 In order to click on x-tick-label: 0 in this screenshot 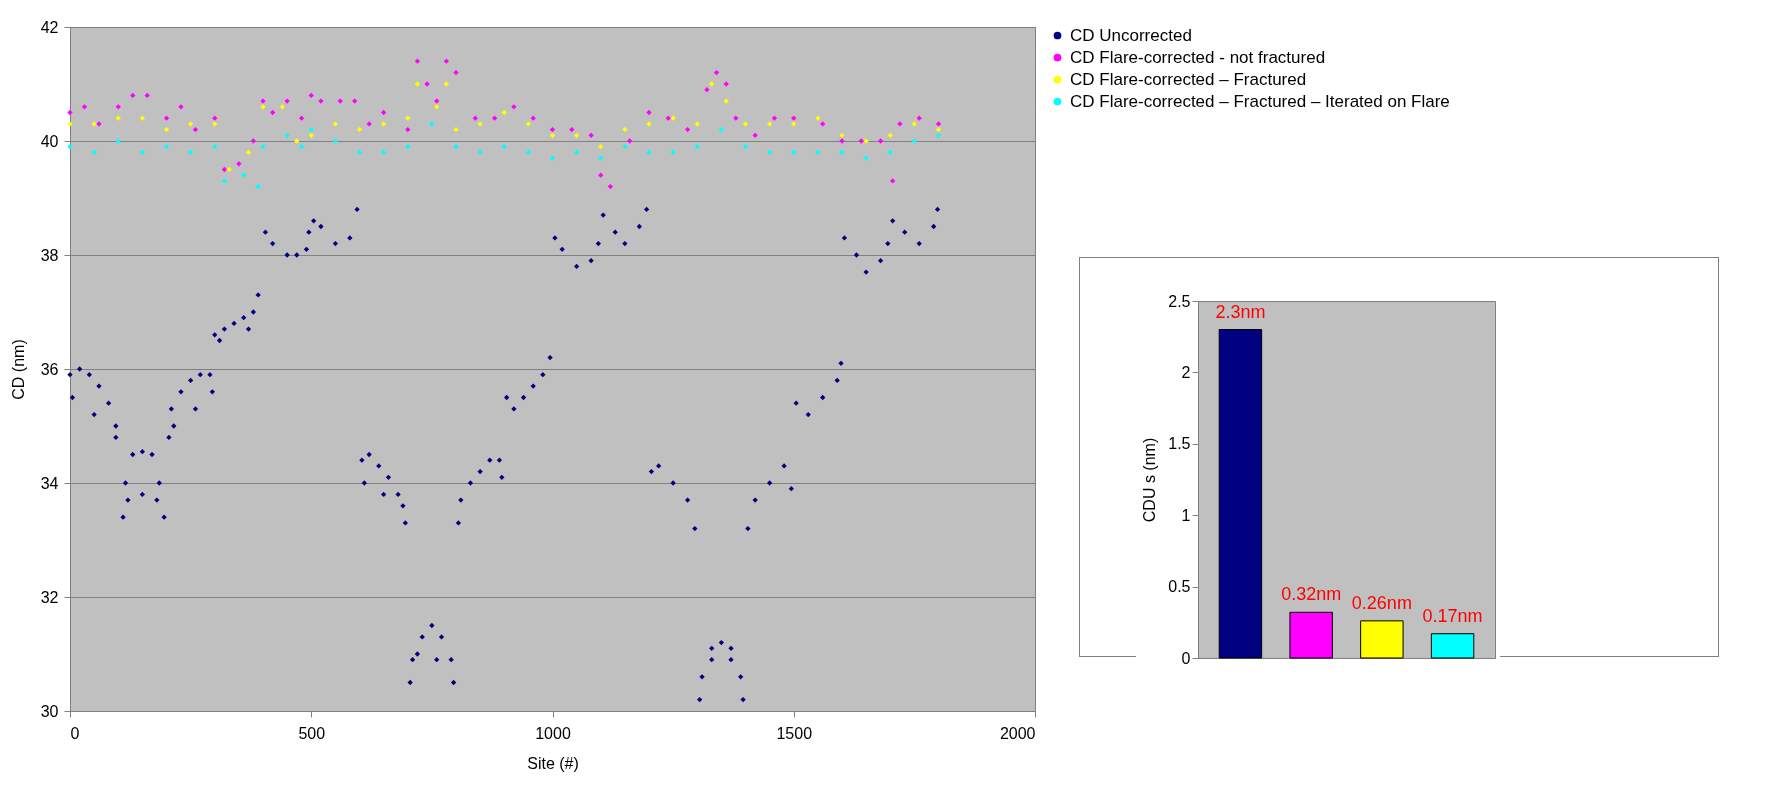, I will do `click(75, 733)`.